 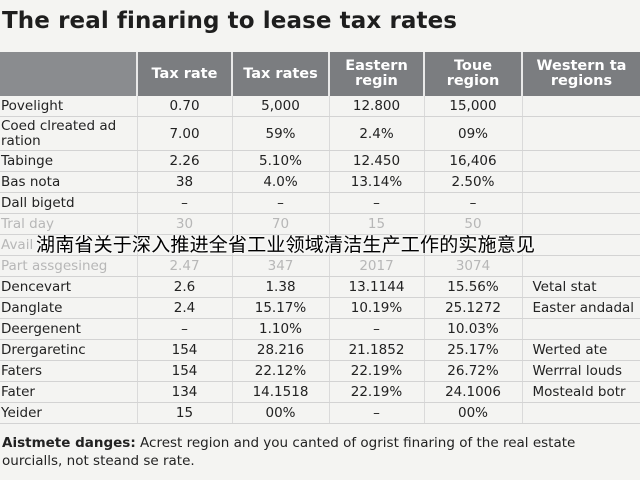 What do you see at coordinates (320, 106) in the screenshot?
I see `table-row: Povelight 0.70 5,000 12.800 15,000` at bounding box center [320, 106].